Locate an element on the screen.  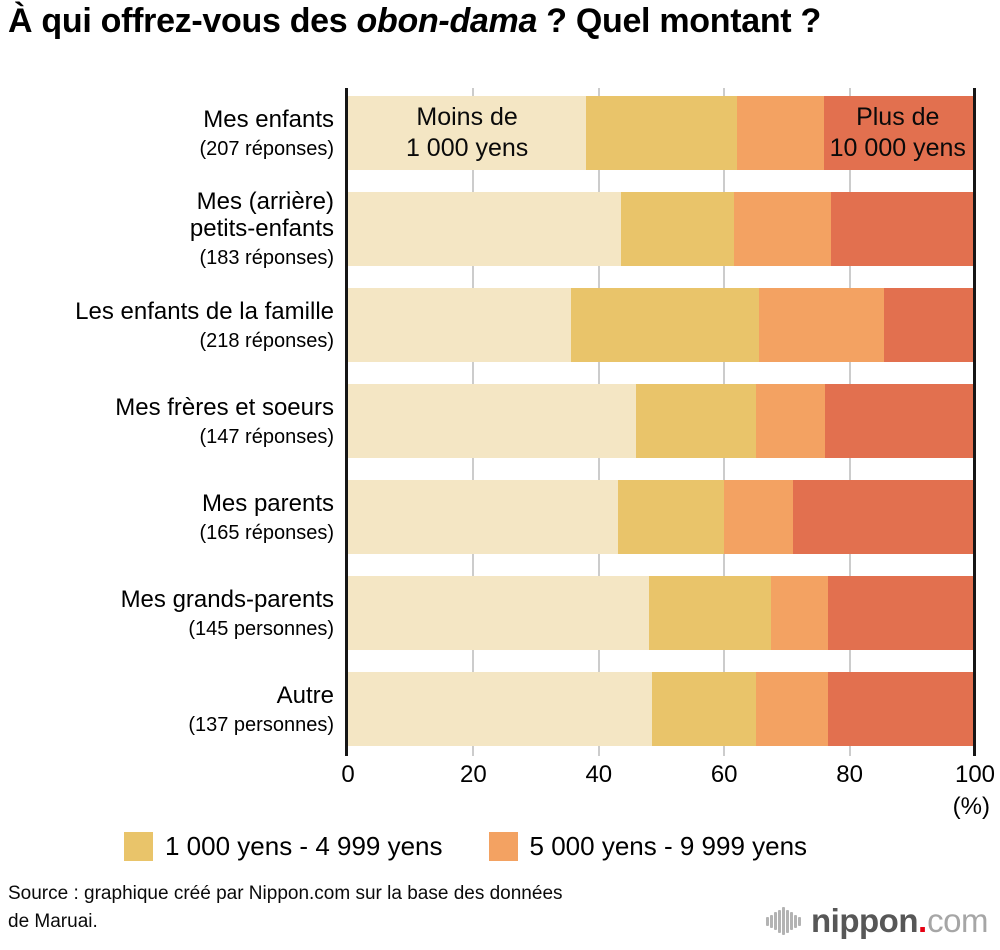
x-tick-label: 40 is located at coordinates (599, 774).